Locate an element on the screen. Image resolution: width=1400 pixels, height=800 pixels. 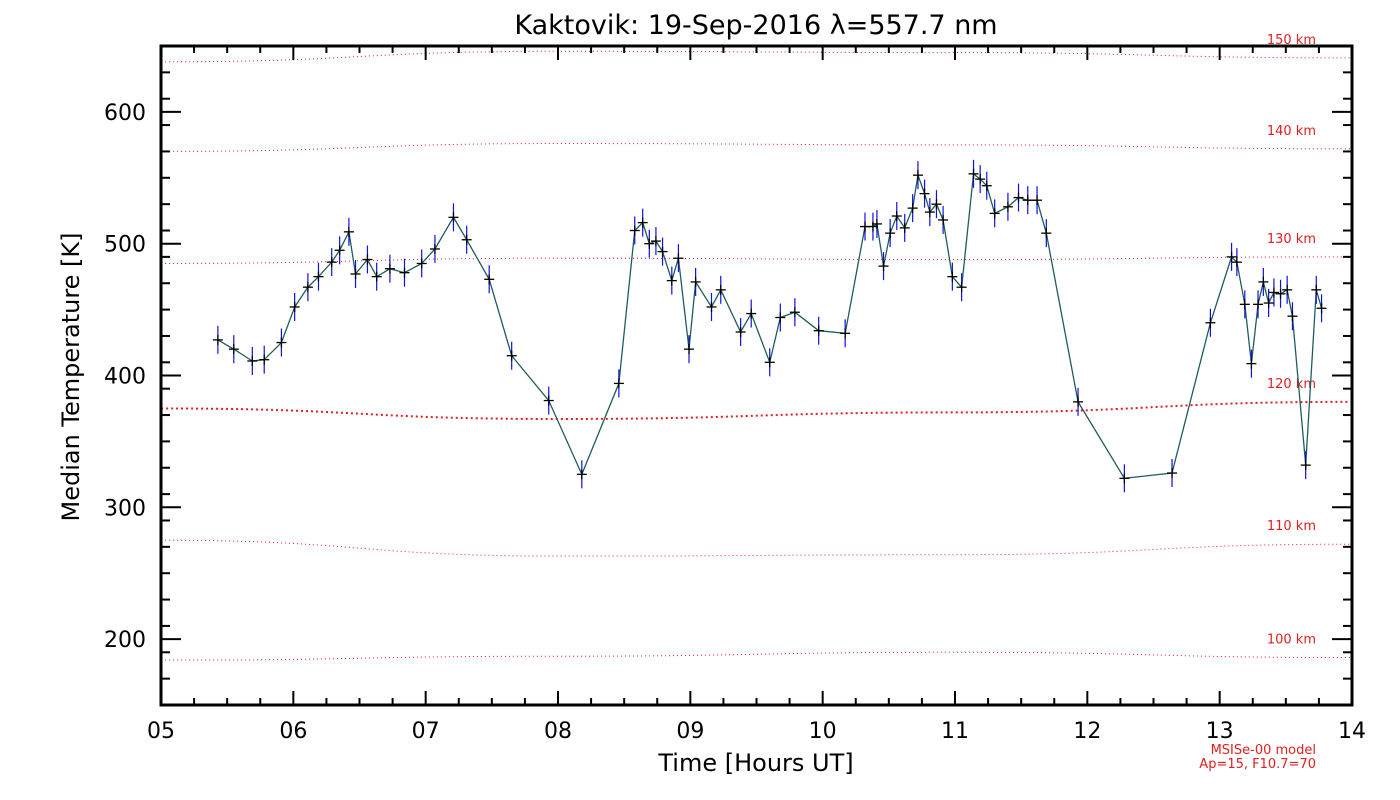
x-tick-label: 14 is located at coordinates (1352, 731).